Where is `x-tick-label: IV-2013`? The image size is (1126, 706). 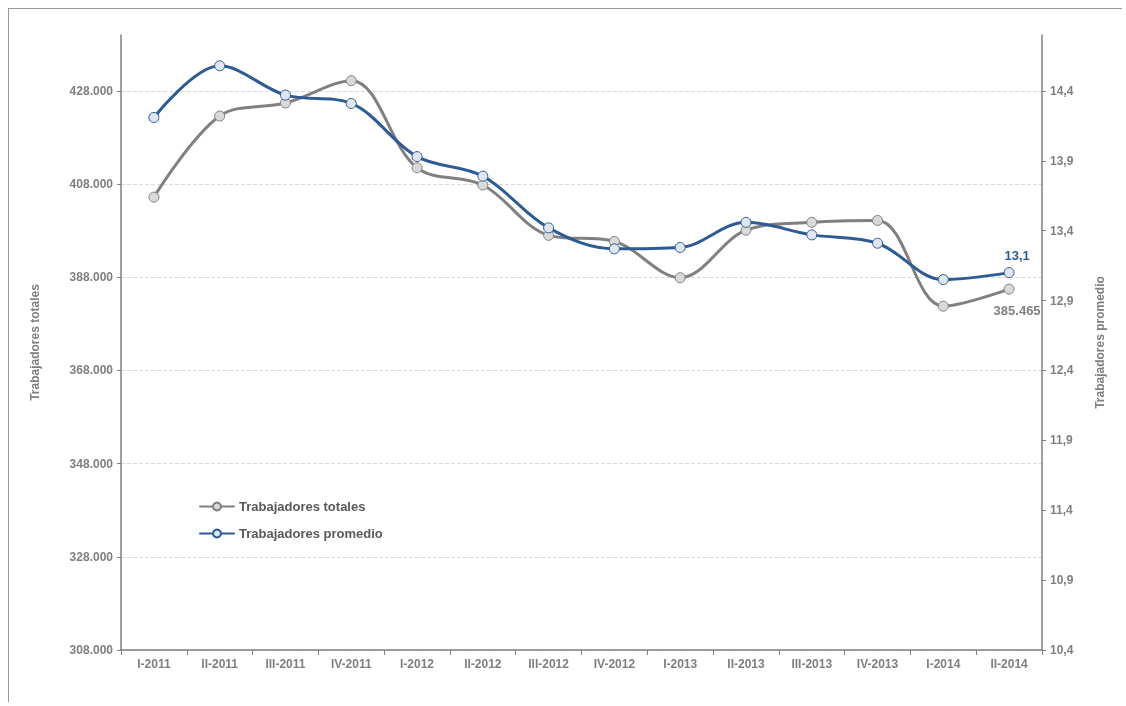 x-tick-label: IV-2013 is located at coordinates (877, 664).